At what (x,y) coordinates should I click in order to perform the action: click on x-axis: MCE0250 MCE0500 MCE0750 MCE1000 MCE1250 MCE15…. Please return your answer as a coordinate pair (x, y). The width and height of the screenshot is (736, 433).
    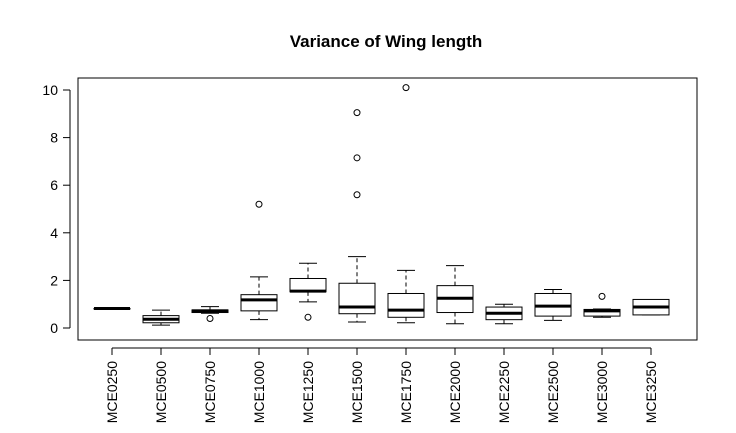
    Looking at the image, I should click on (381, 385).